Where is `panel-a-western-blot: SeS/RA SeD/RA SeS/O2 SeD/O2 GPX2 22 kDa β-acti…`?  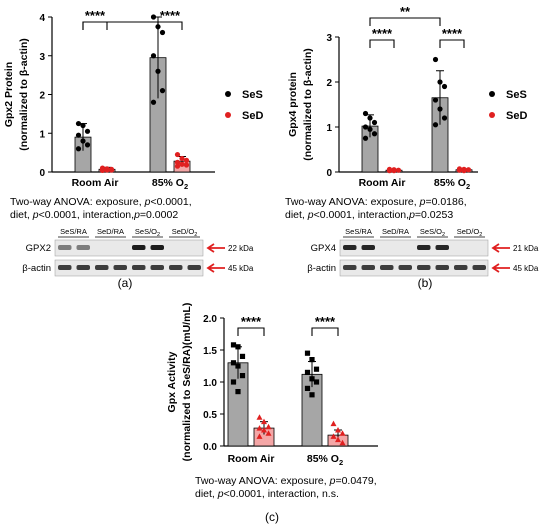 panel-a-western-blot: SeS/RA SeD/RA SeS/O2 SeD/O2 GPX2 22 kDa β-acti… is located at coordinates (138, 252).